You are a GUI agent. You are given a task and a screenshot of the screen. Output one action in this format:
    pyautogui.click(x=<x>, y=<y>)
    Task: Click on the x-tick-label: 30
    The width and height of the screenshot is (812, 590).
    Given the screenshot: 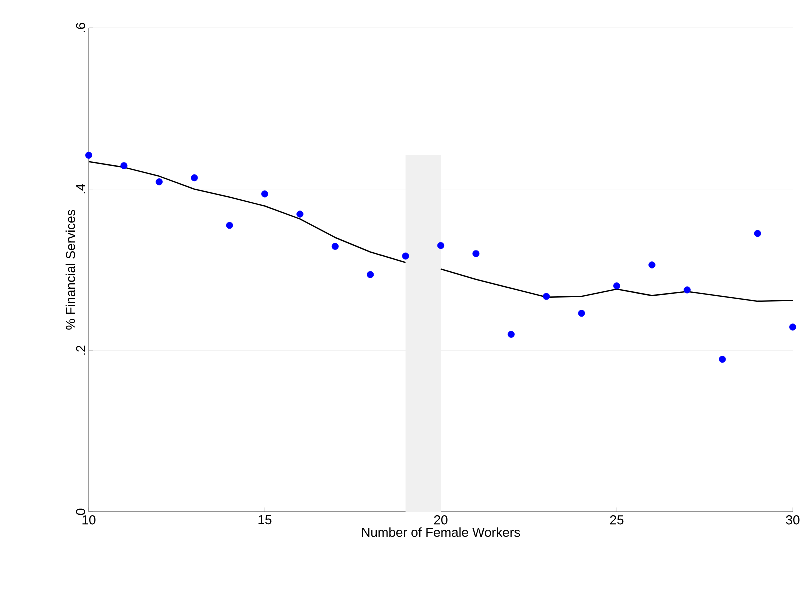 What is the action you would take?
    pyautogui.click(x=793, y=520)
    